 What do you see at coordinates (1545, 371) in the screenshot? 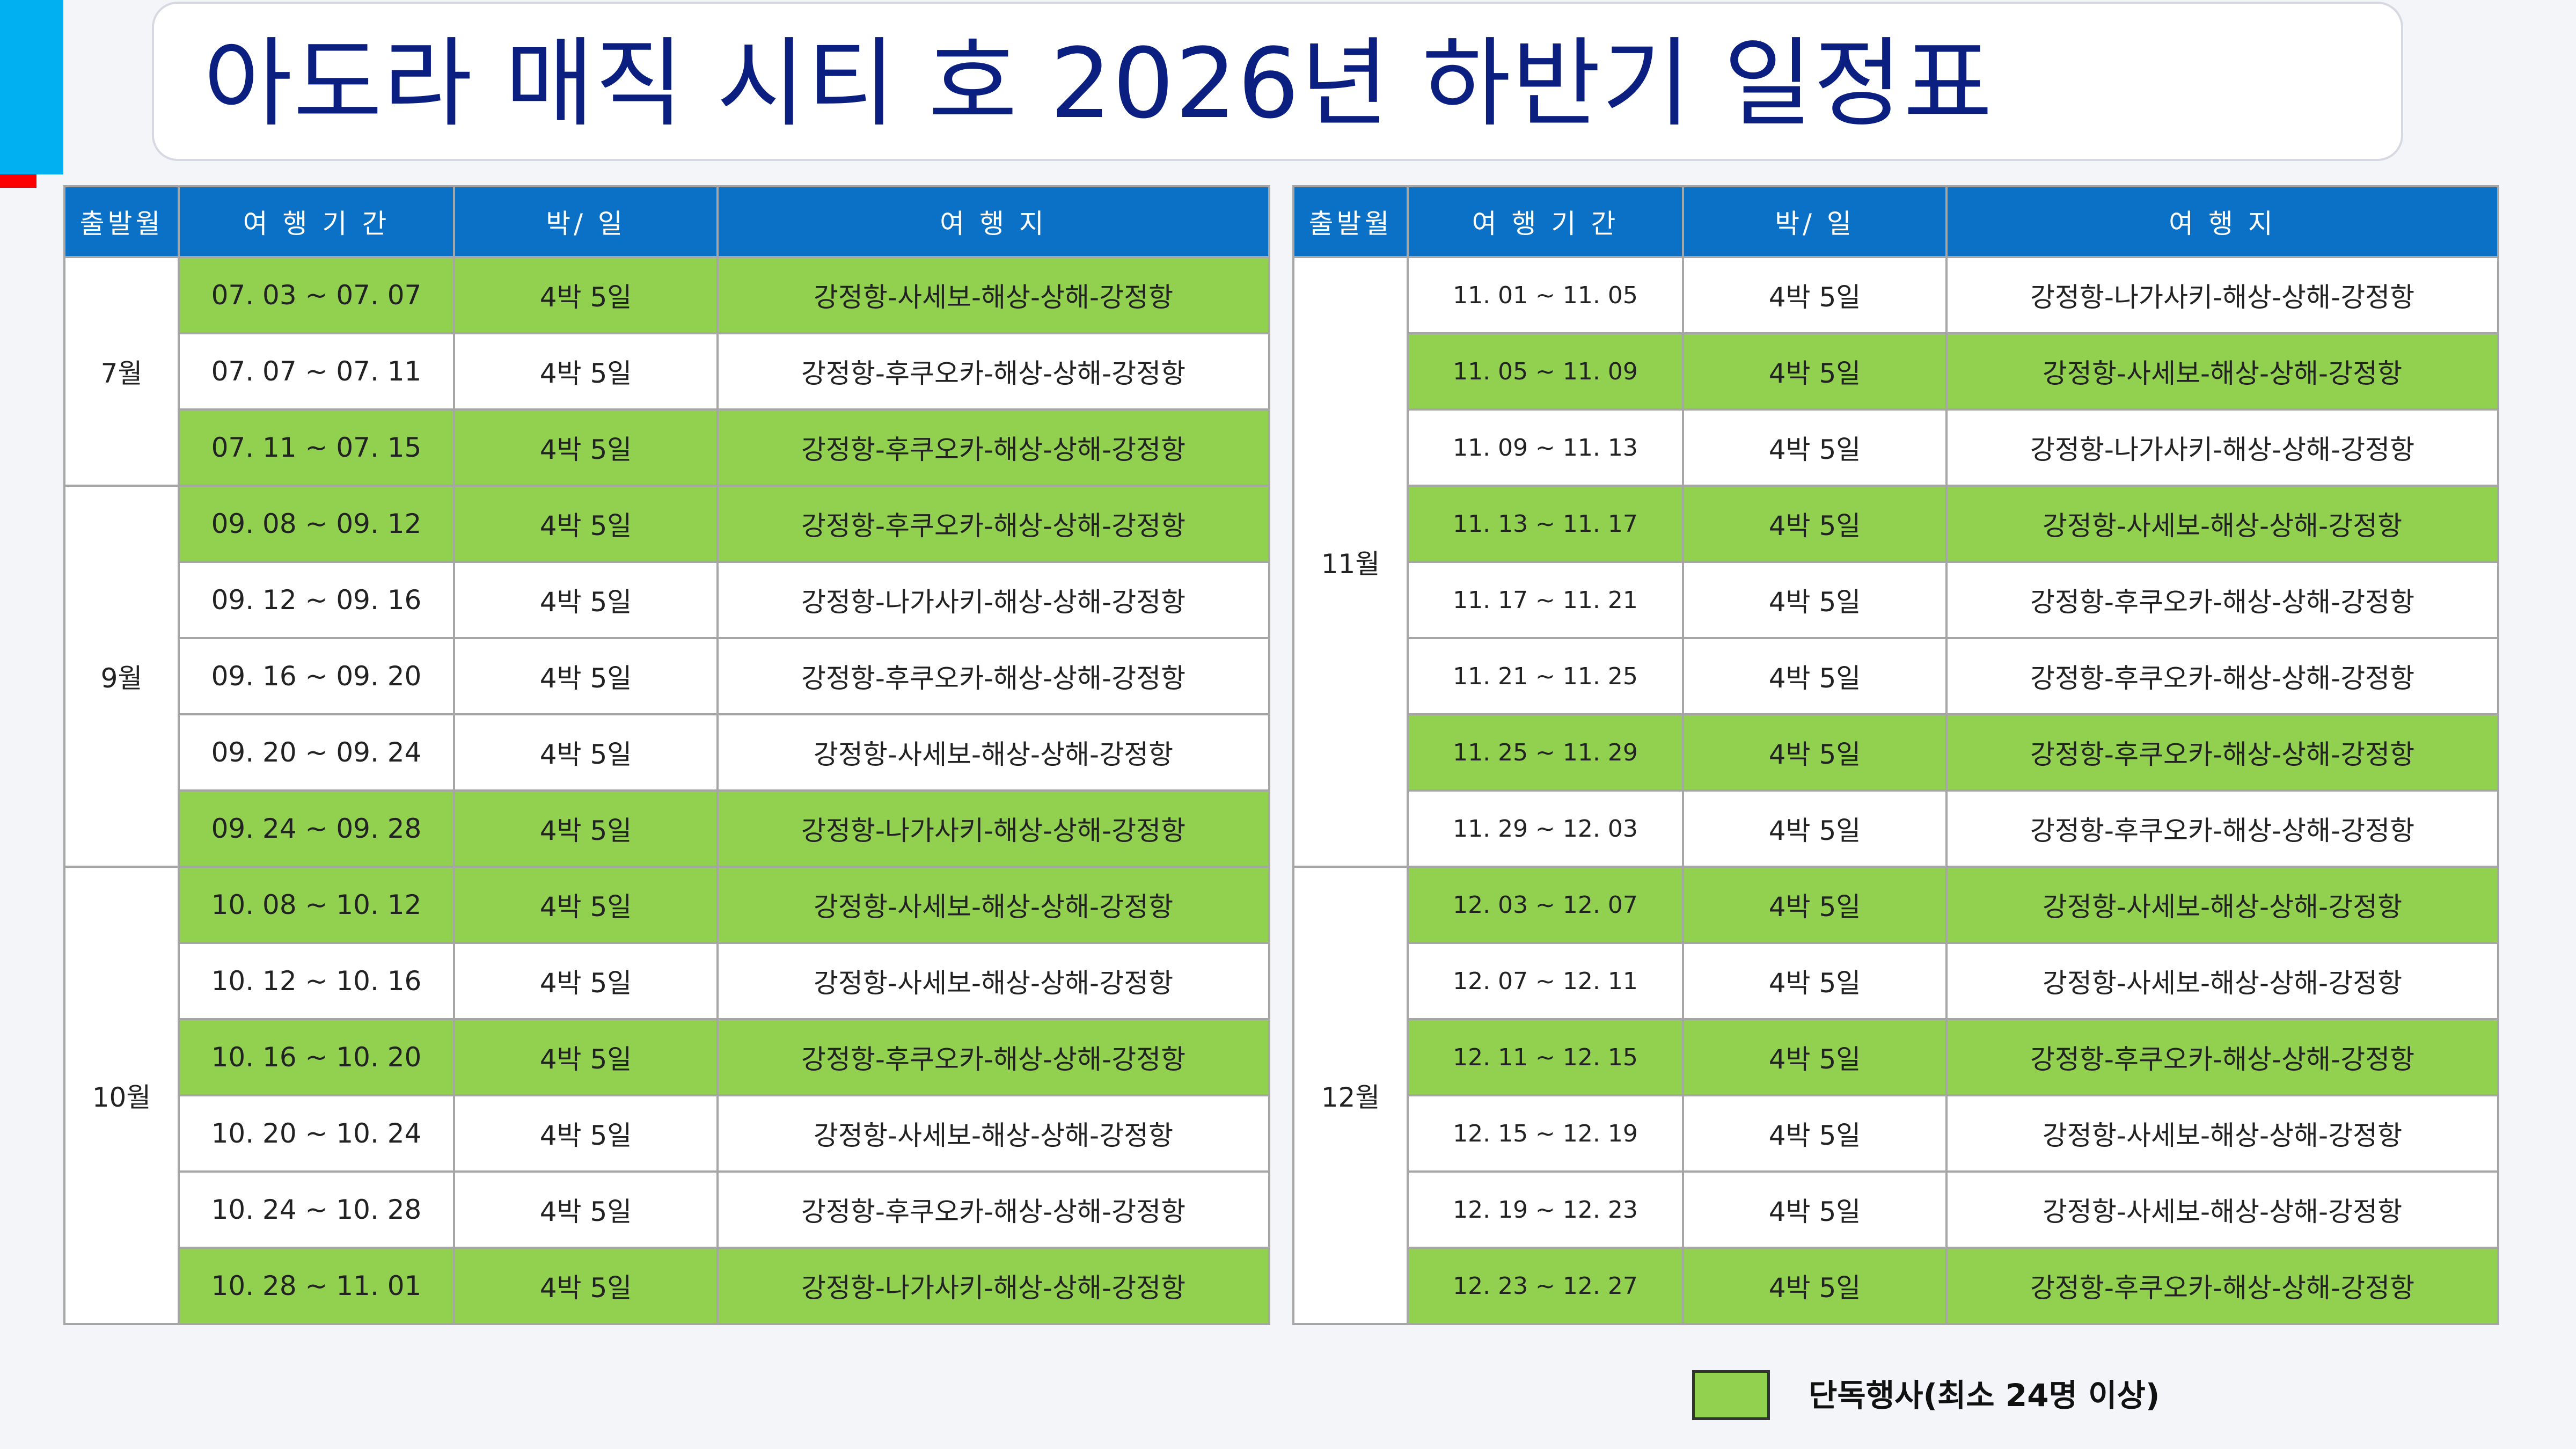
I see `period-cell: 11. 05 ~ 11. 09` at bounding box center [1545, 371].